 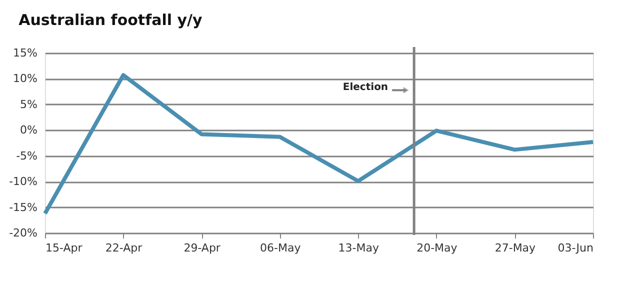 What do you see at coordinates (27, 155) in the screenshot?
I see `y-tick-label: -5%` at bounding box center [27, 155].